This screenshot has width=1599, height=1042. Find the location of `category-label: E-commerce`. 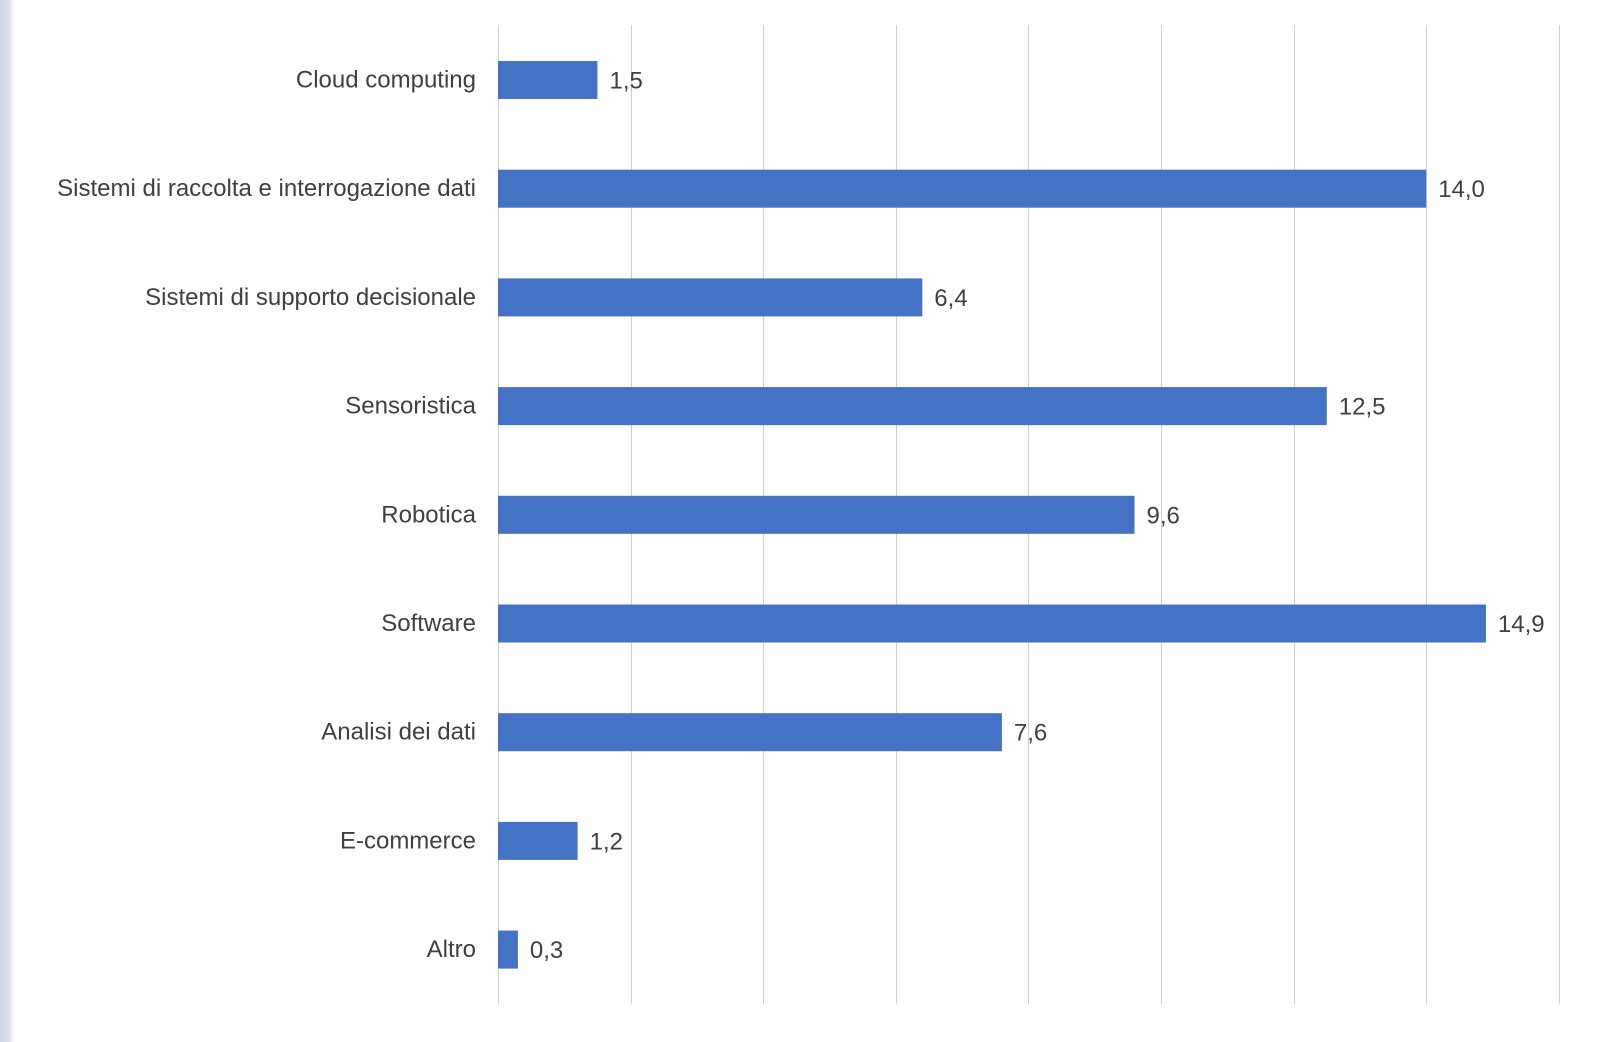

category-label: E-commerce is located at coordinates (408, 840).